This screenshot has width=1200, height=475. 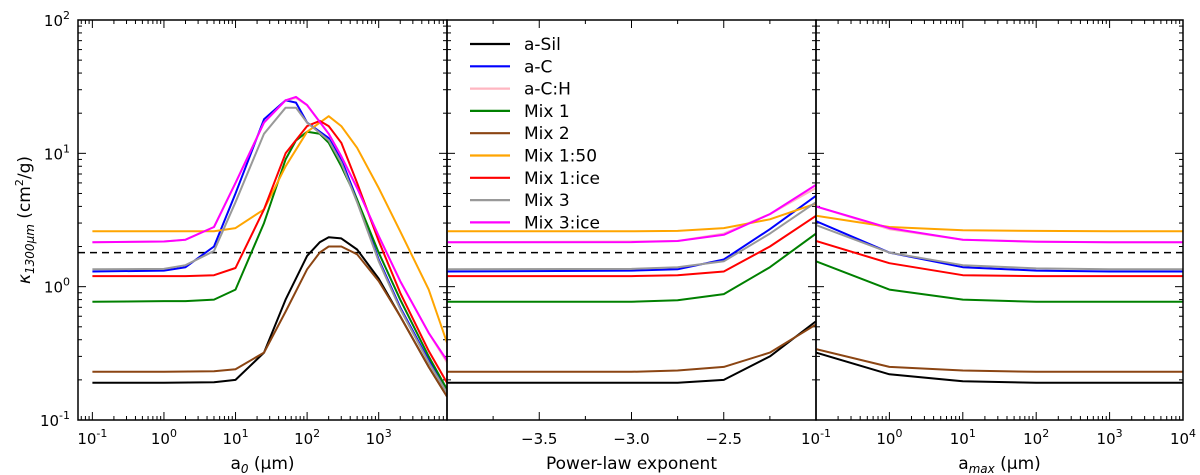 I want to click on legend-label: Mix 1:50, so click(x=560, y=157).